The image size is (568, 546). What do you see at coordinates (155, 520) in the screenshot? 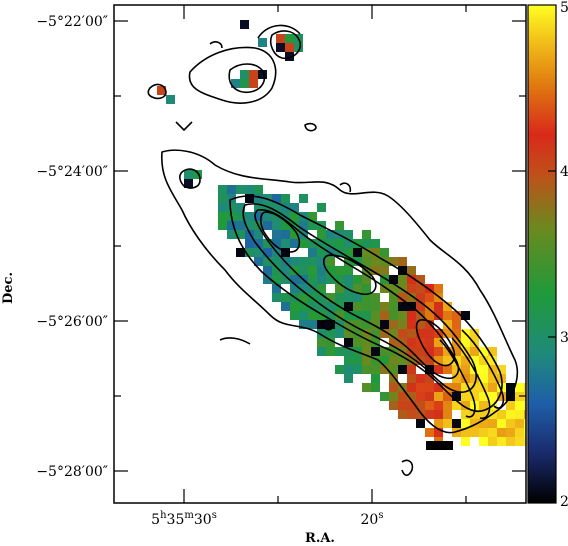
I see `x-tick-hours: 5` at bounding box center [155, 520].